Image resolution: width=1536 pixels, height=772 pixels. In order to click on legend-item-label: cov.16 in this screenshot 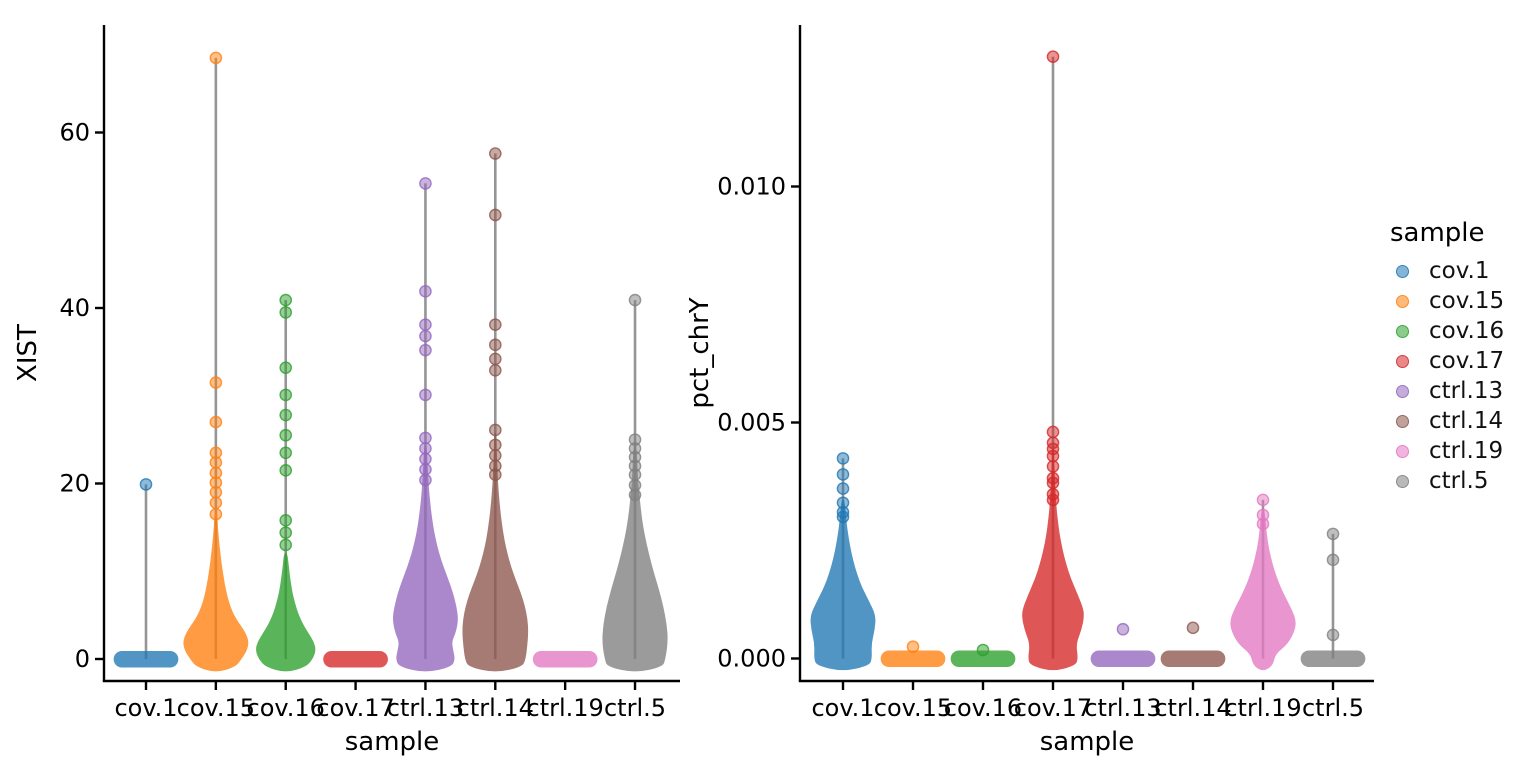, I will do `click(1467, 331)`.